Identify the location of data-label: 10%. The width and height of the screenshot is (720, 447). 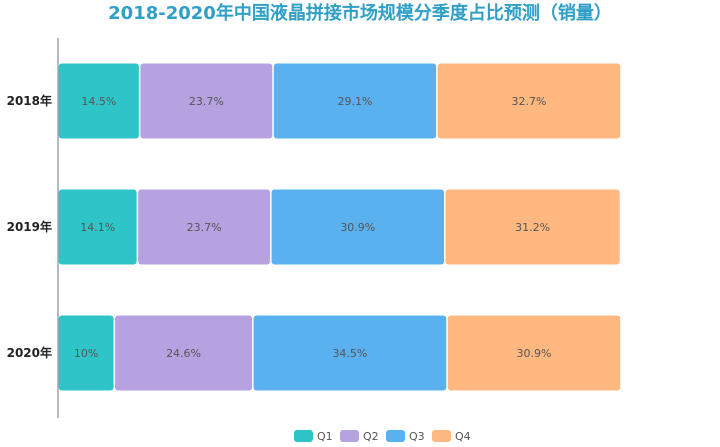
(86, 353).